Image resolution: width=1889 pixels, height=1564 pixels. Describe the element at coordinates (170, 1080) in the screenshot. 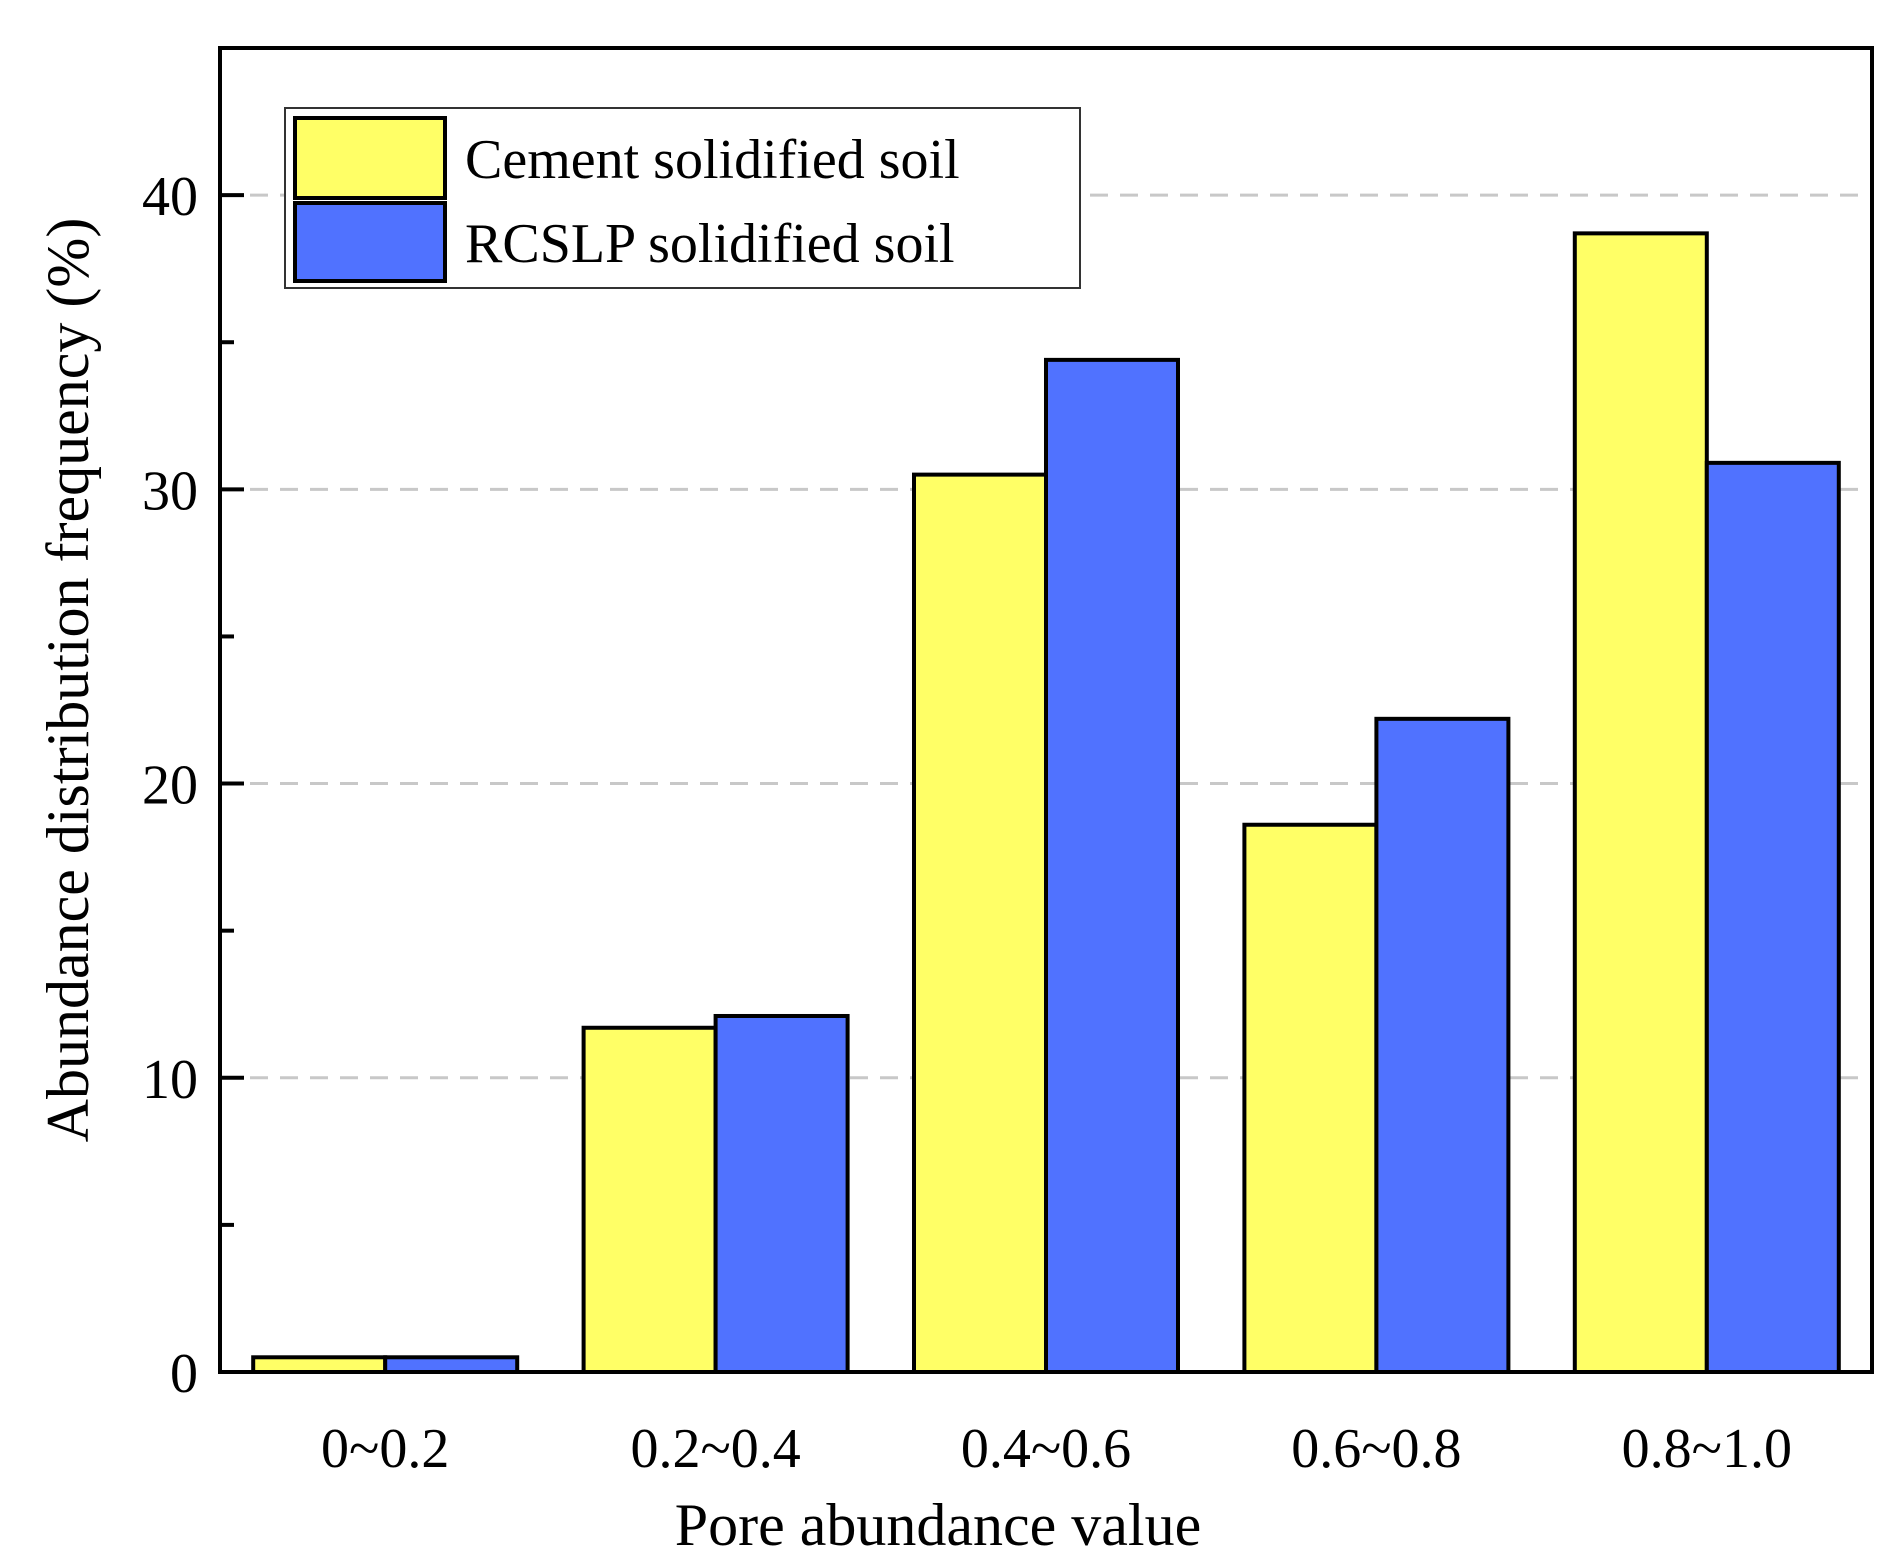

I see `y-tick-label: 10` at that location.